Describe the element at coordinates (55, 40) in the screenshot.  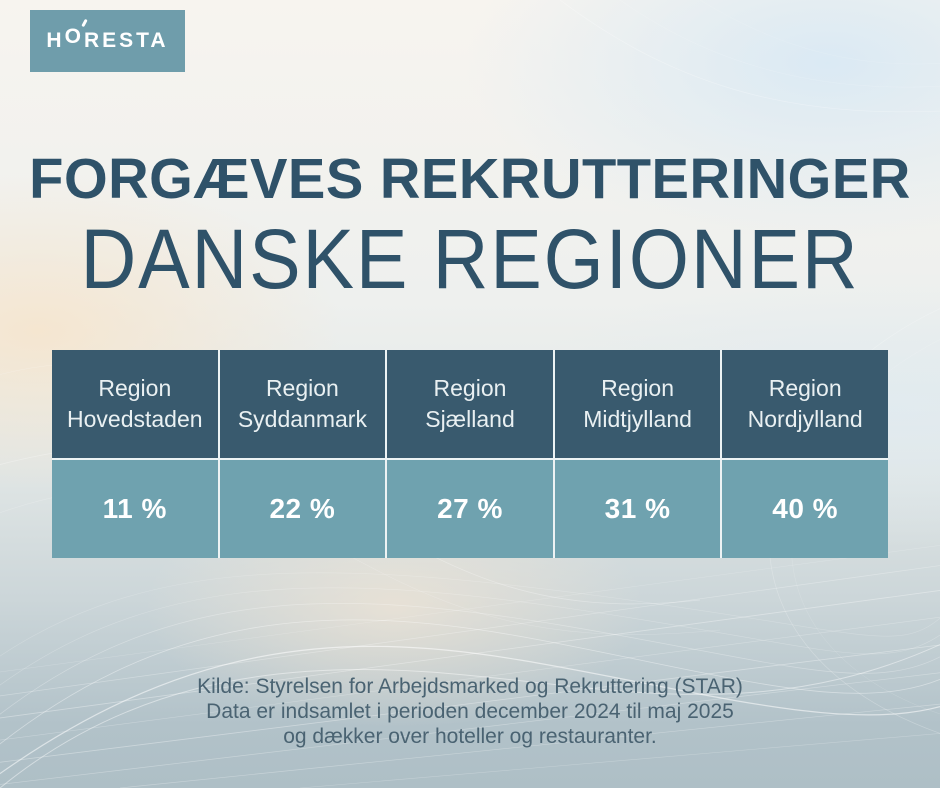
I see `logo-letter-h: H` at that location.